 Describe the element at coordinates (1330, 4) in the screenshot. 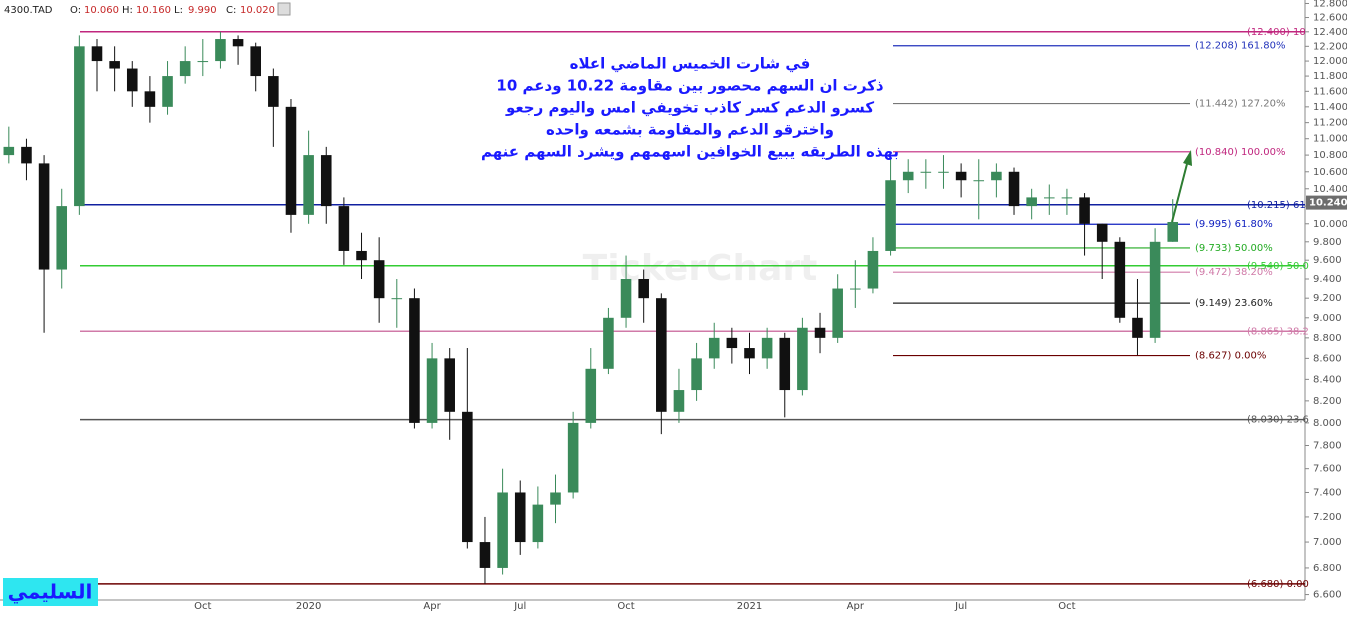

I see `y-tick-label: 12.800` at that location.